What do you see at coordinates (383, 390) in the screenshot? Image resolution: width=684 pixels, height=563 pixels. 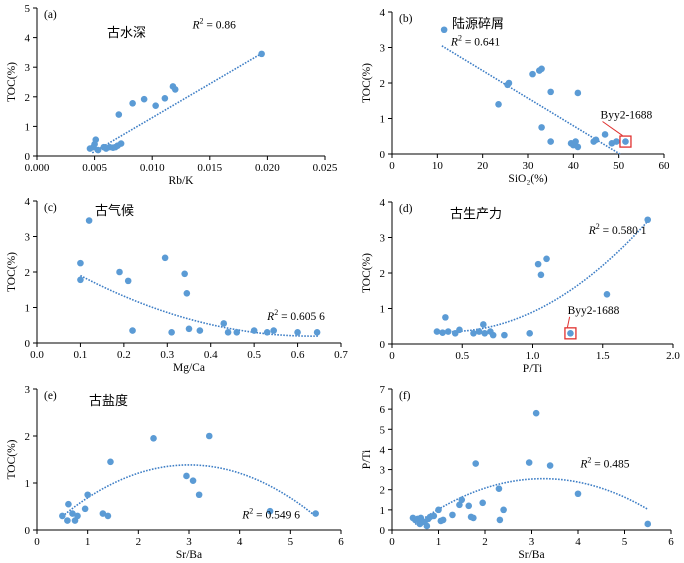 I see `chart-f-y-tick-label: 7` at bounding box center [383, 390].